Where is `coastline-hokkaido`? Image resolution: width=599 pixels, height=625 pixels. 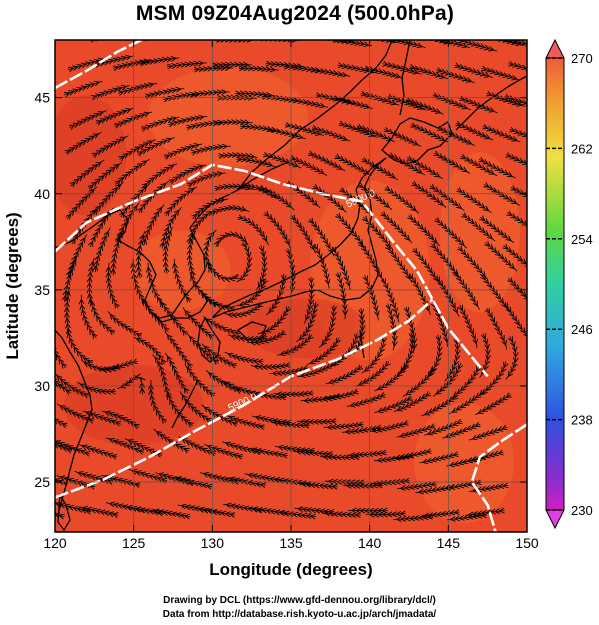 coastline-hokkaido is located at coordinates (417, 141).